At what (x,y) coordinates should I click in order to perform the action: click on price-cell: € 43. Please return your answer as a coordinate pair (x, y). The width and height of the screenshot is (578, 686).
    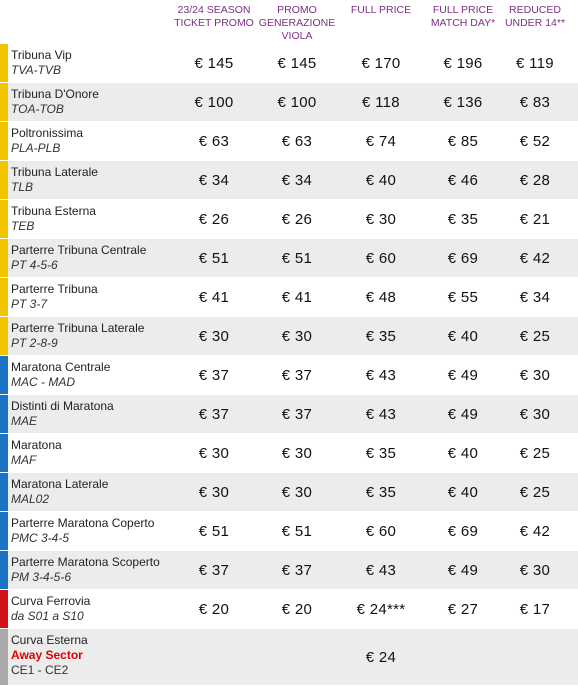
    Looking at the image, I should click on (381, 414).